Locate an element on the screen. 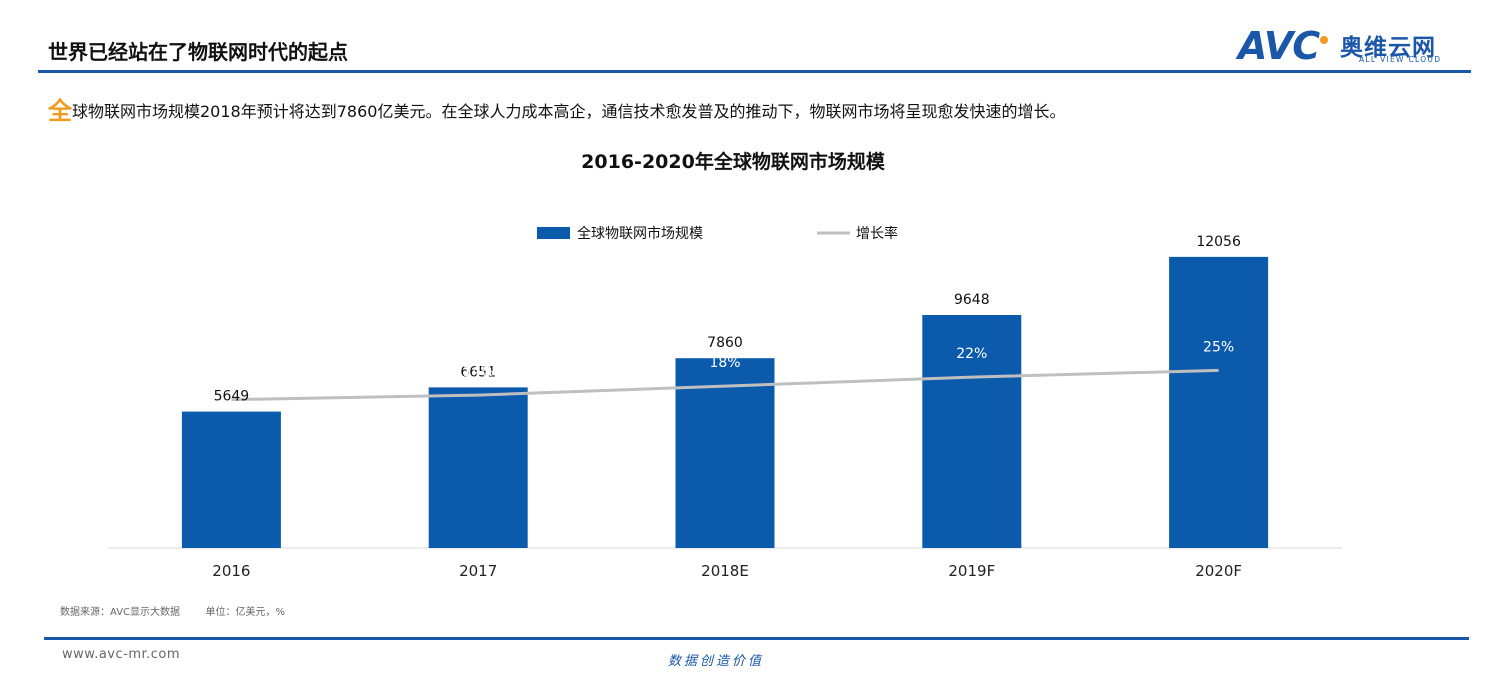 The height and width of the screenshot is (673, 1498). logo-mark: AVC is located at coordinates (1279, 46).